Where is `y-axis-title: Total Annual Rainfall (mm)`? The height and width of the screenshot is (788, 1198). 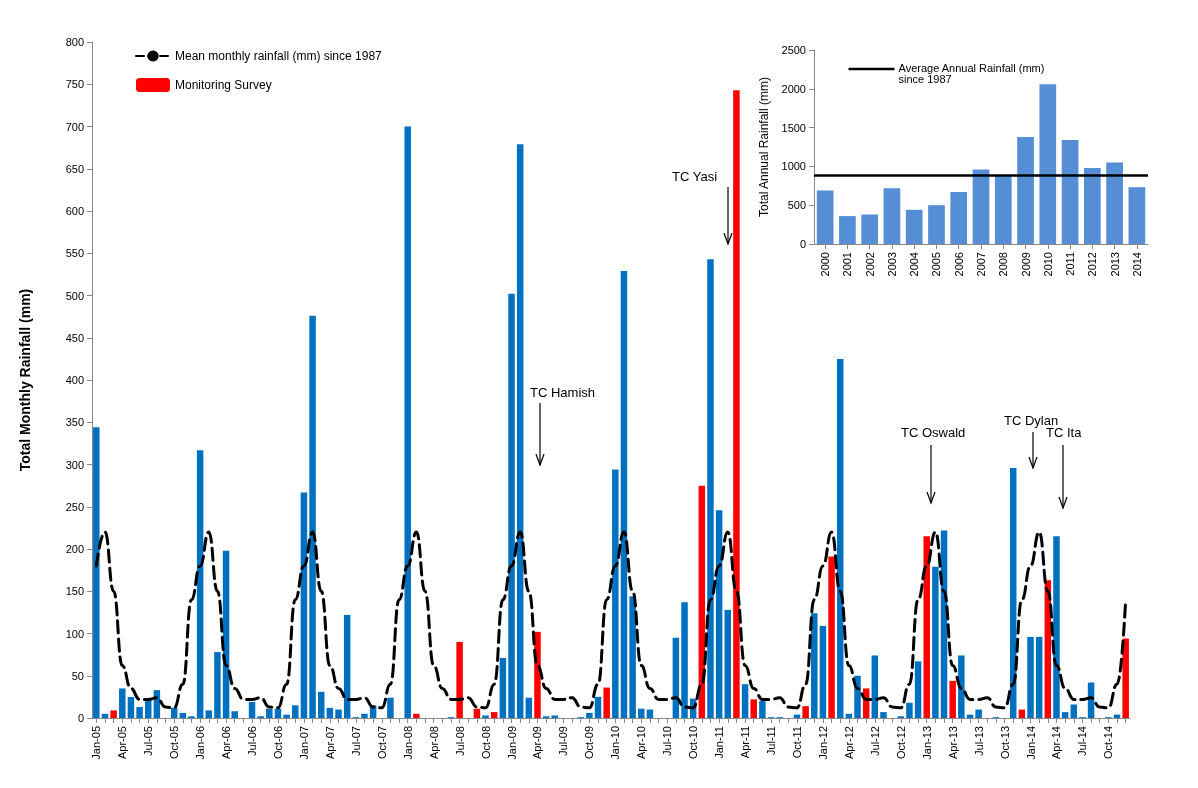
y-axis-title: Total Annual Rainfall (mm) is located at coordinates (764, 147).